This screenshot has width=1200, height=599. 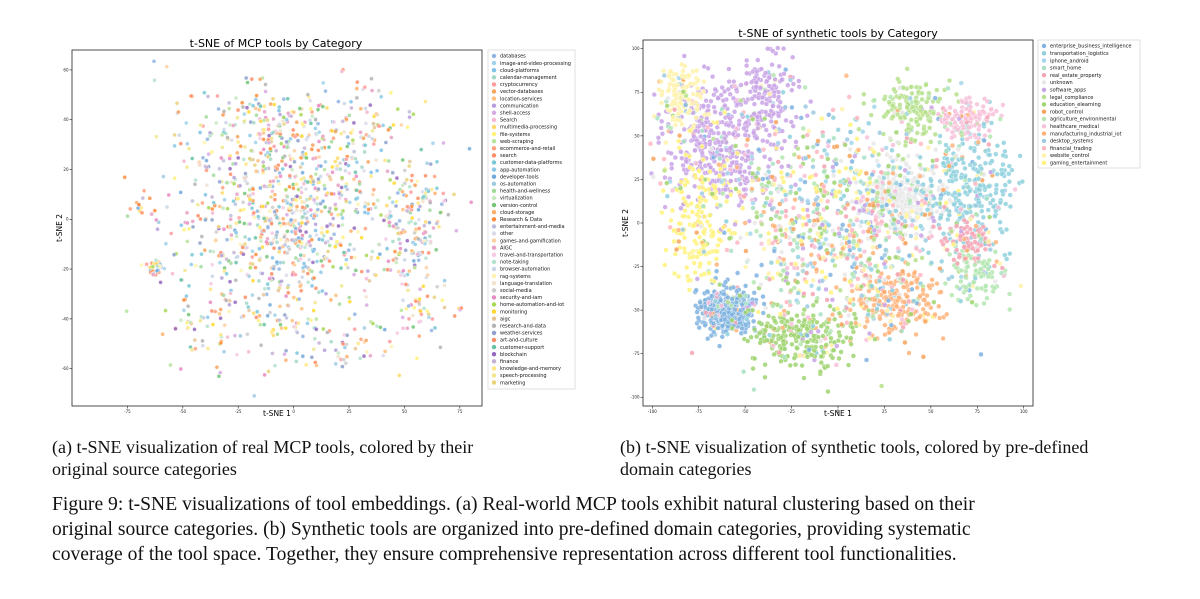 I want to click on legend-label: ecommerce-and-retail, so click(x=527, y=149).